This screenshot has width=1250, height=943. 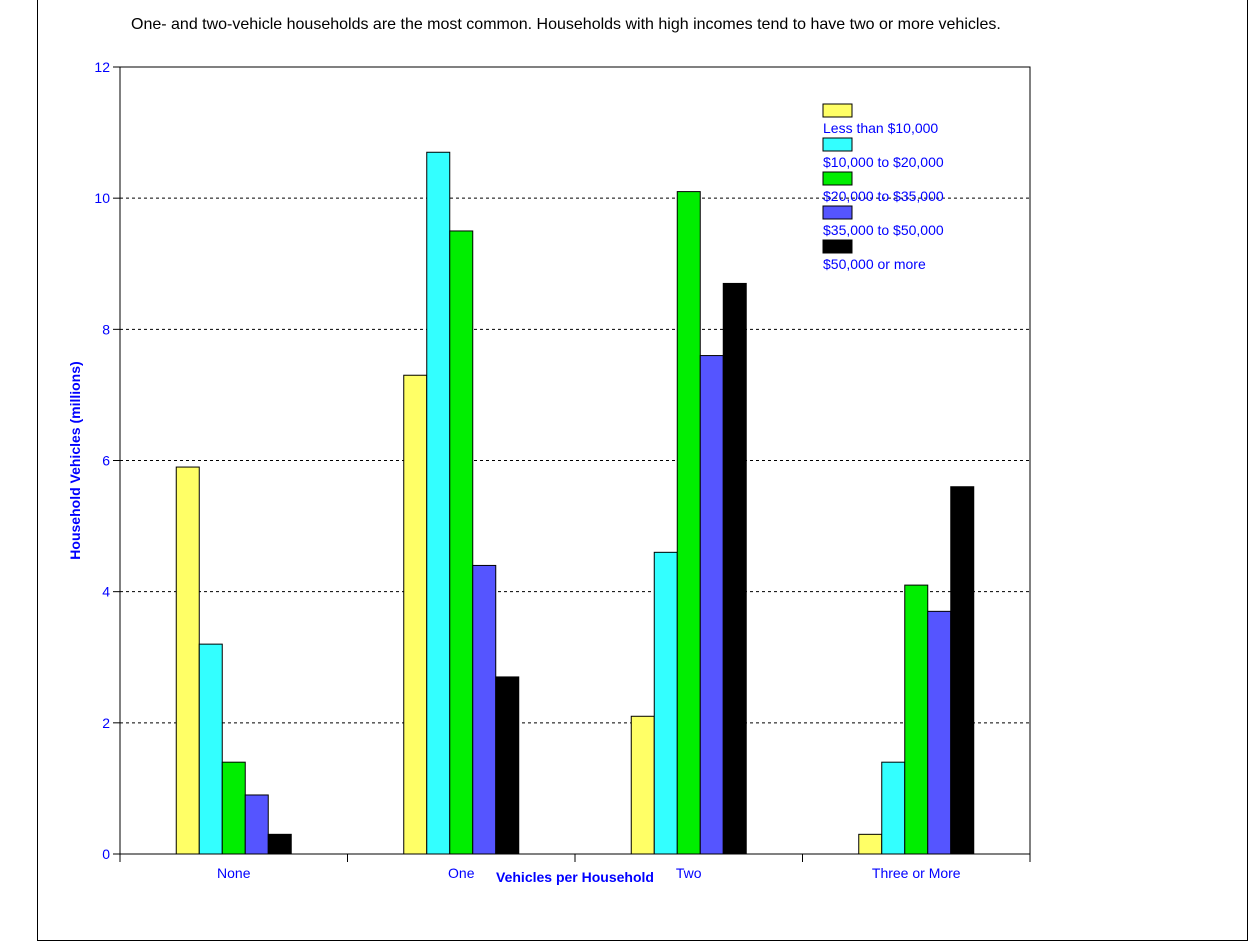 What do you see at coordinates (883, 230) in the screenshot?
I see `legend-label: $35,000 to $50,000` at bounding box center [883, 230].